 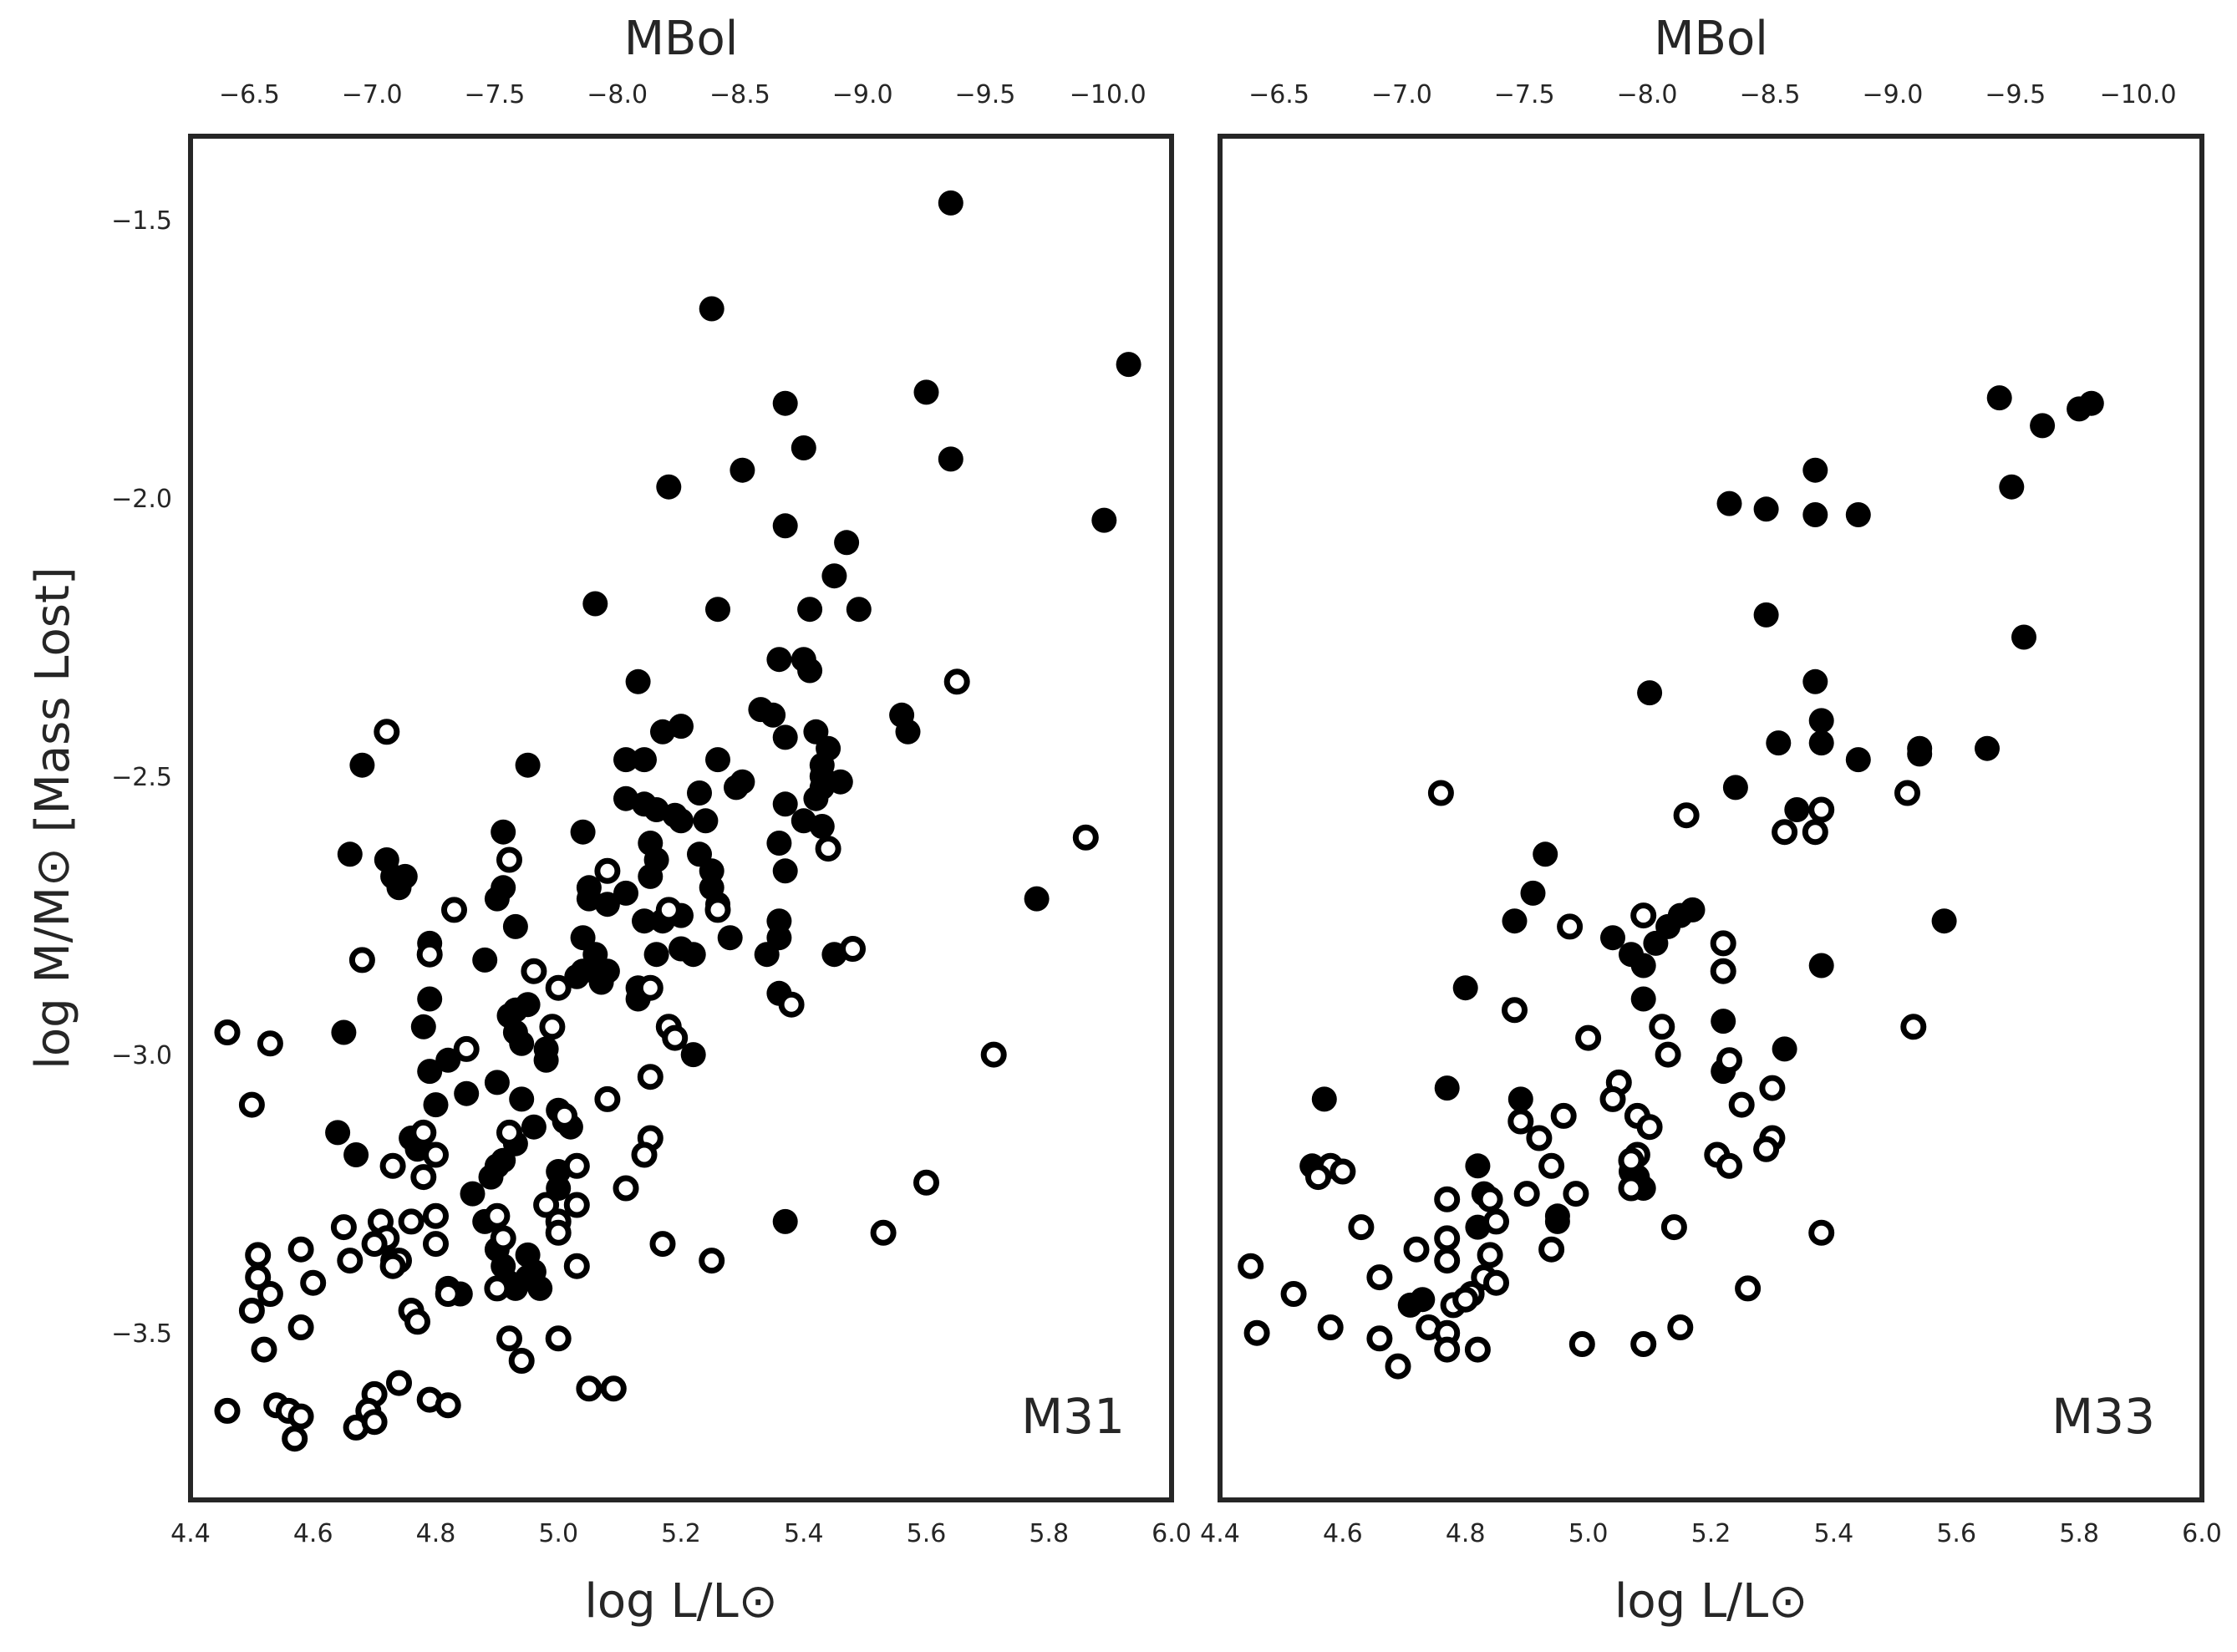 I want to click on x-tick-label: 5.8, so click(x=2079, y=1534).